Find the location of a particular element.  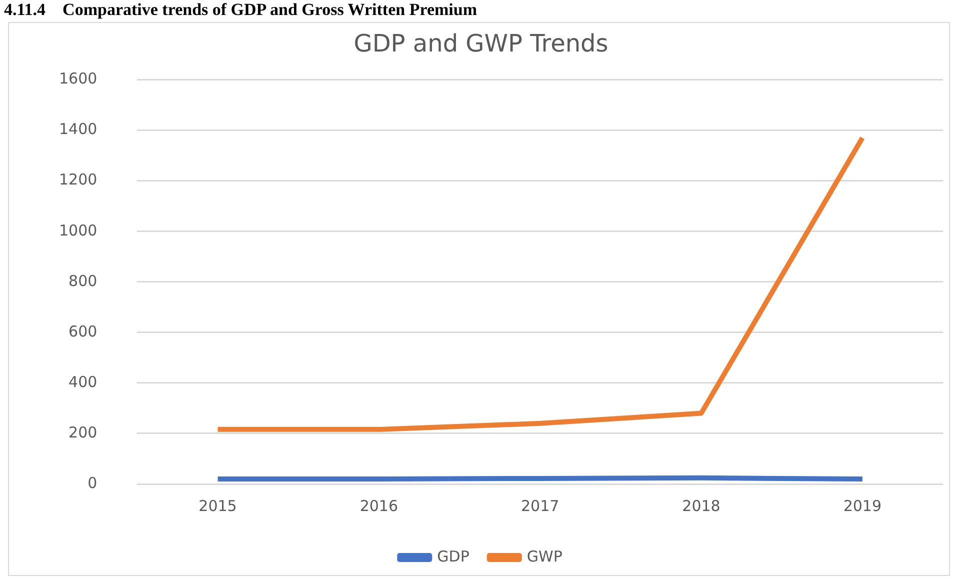

legend-label: GWP is located at coordinates (544, 556).